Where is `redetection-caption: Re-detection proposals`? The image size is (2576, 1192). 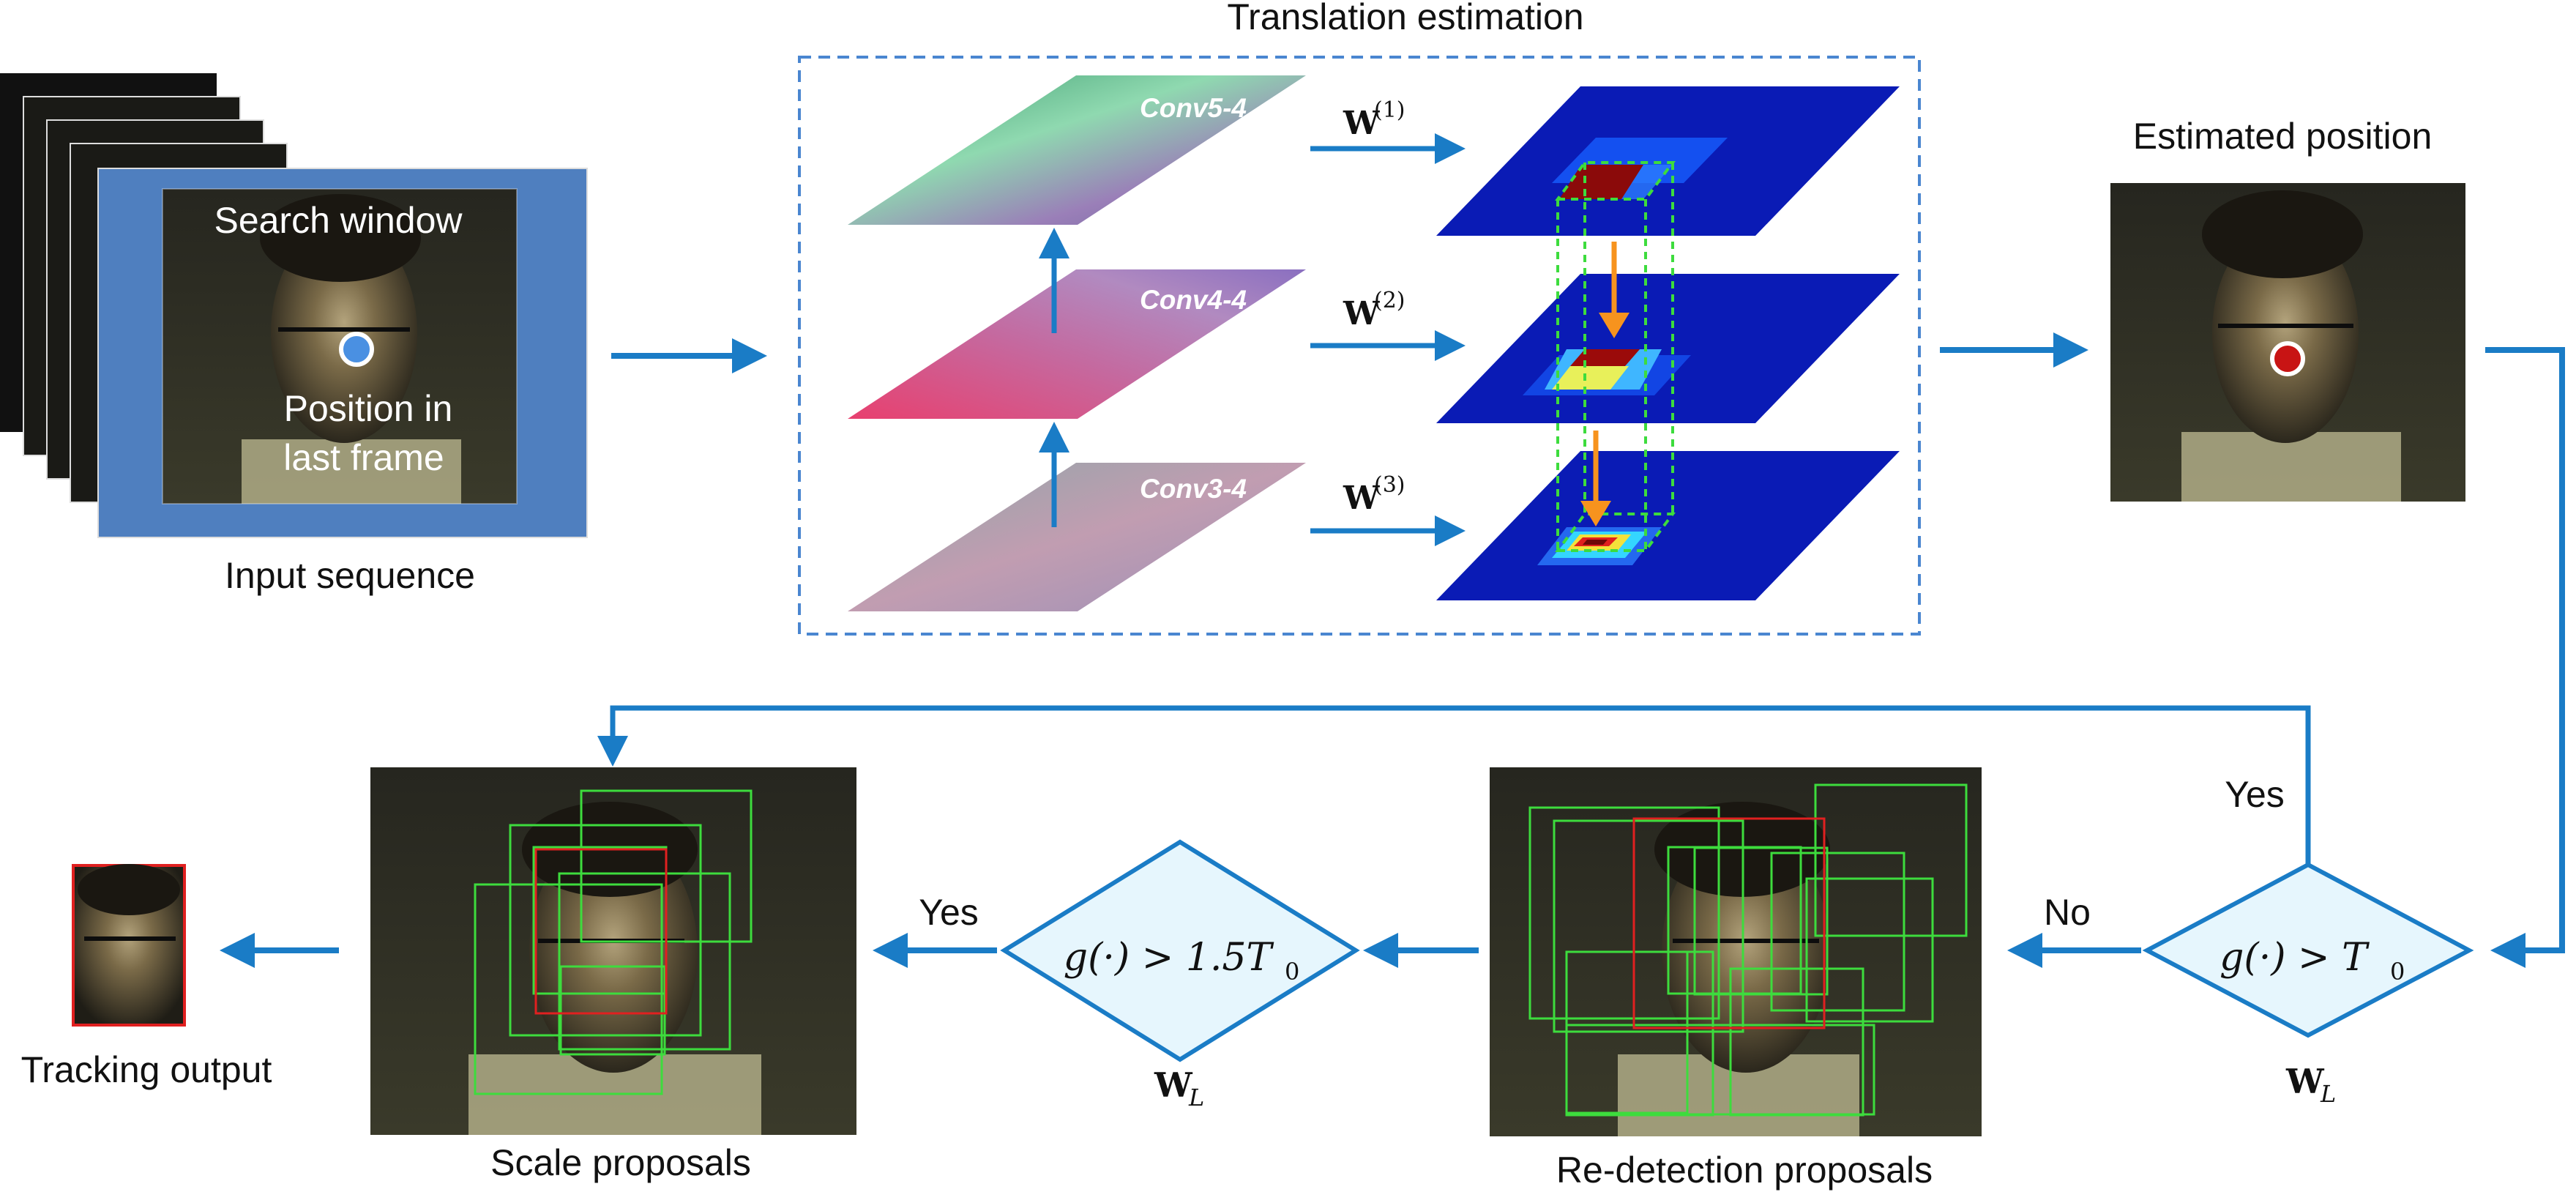
redetection-caption: Re-detection proposals is located at coordinates (1744, 1170).